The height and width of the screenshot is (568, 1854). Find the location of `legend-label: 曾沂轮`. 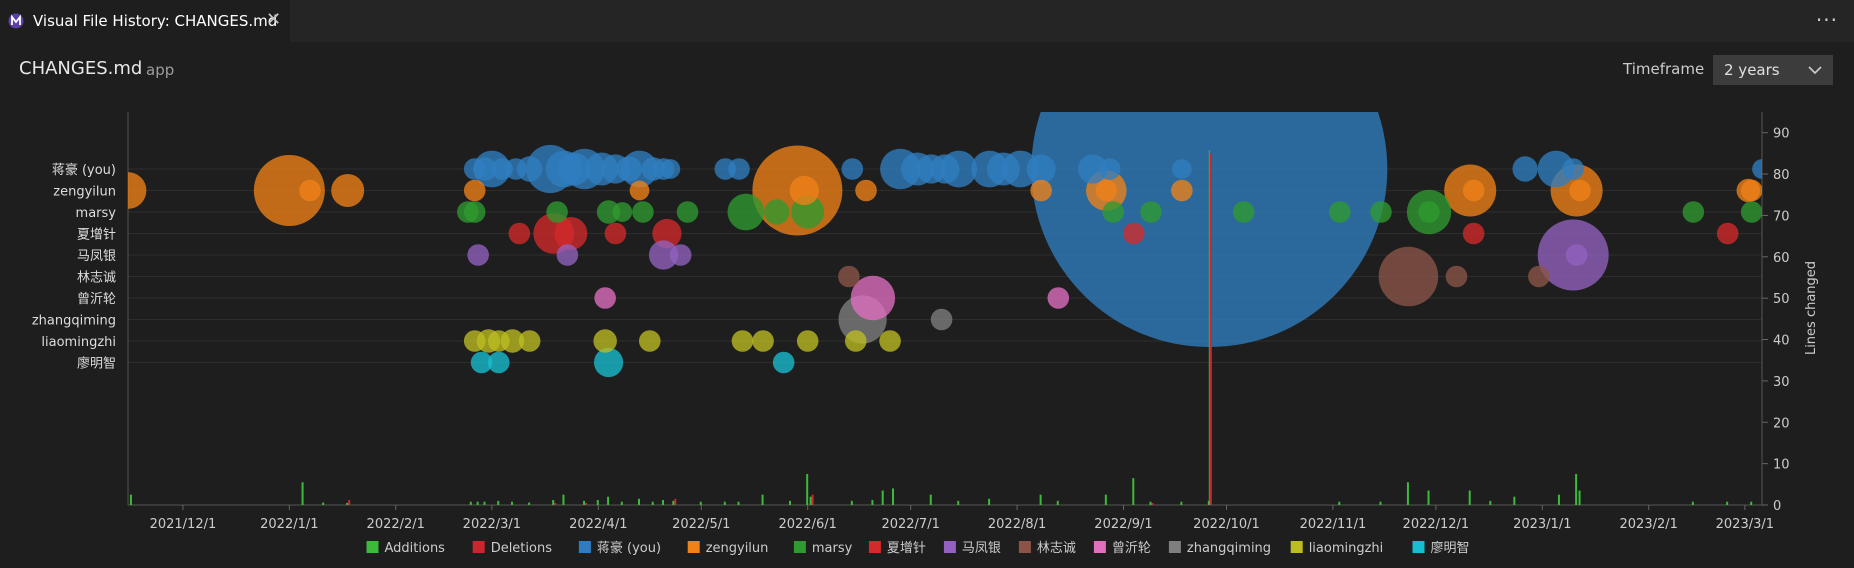

legend-label: 曾沂轮 is located at coordinates (1131, 548).